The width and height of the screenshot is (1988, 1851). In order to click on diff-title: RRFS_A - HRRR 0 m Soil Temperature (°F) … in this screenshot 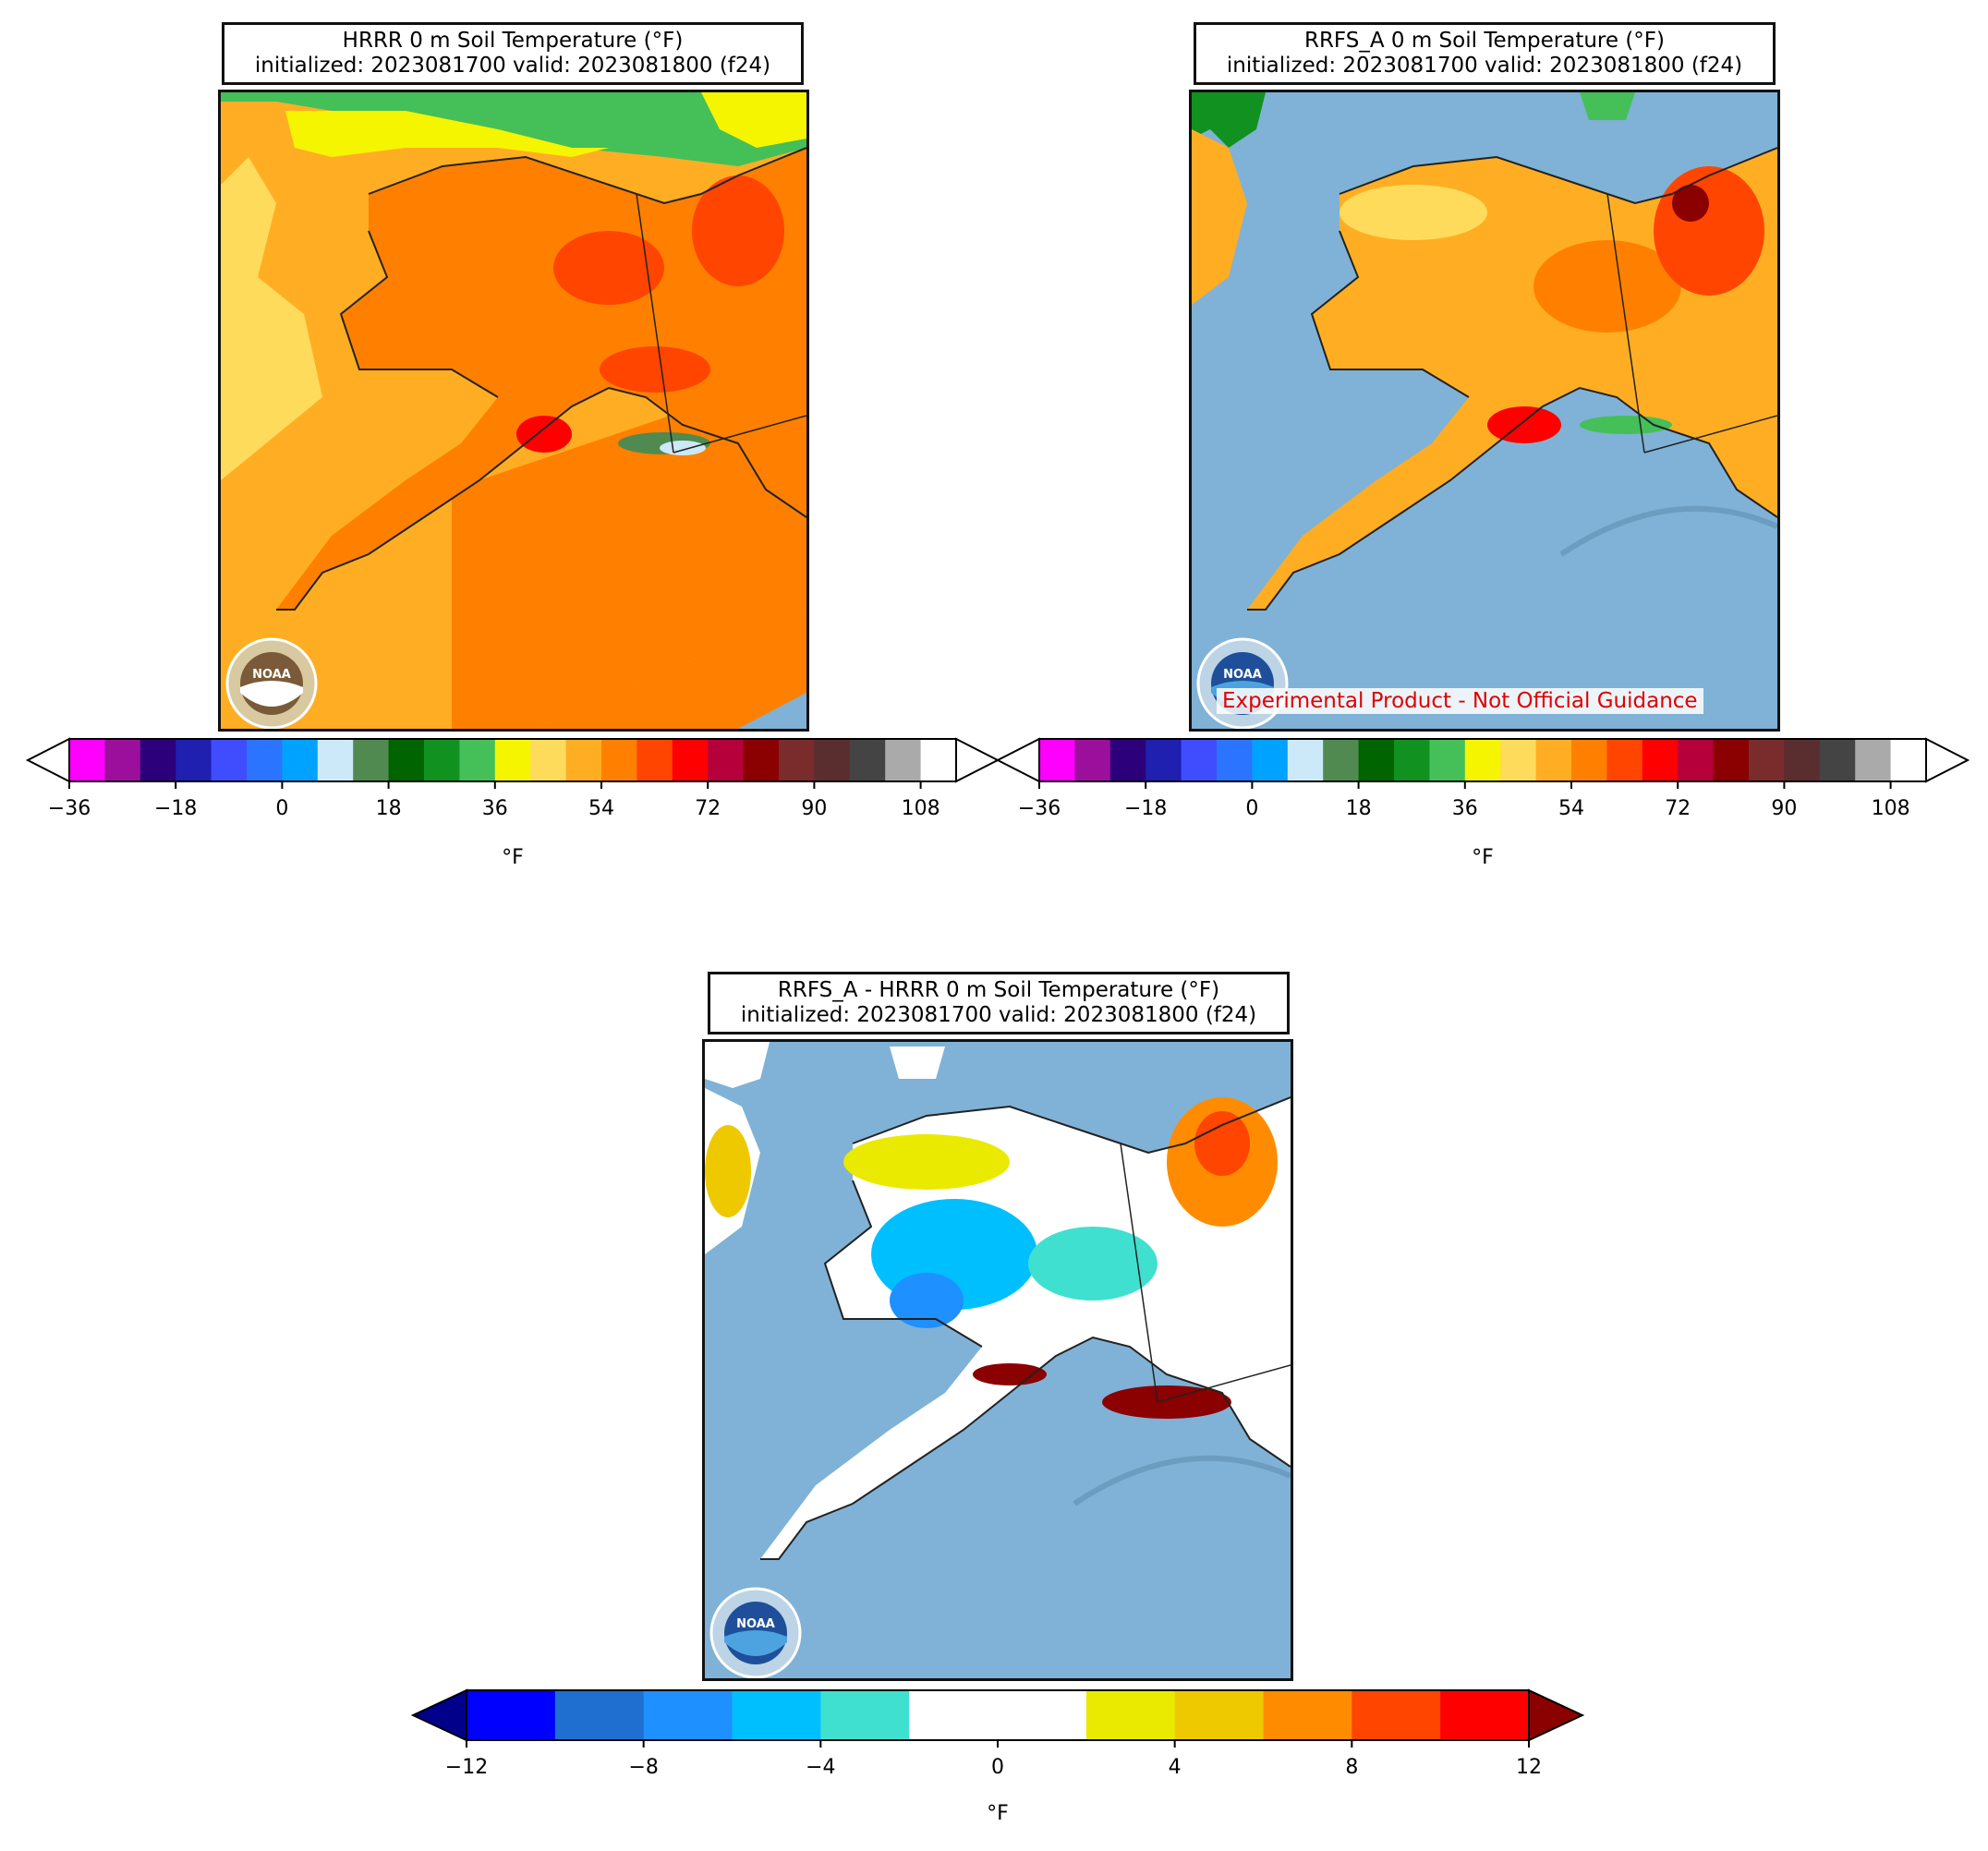, I will do `click(999, 1003)`.